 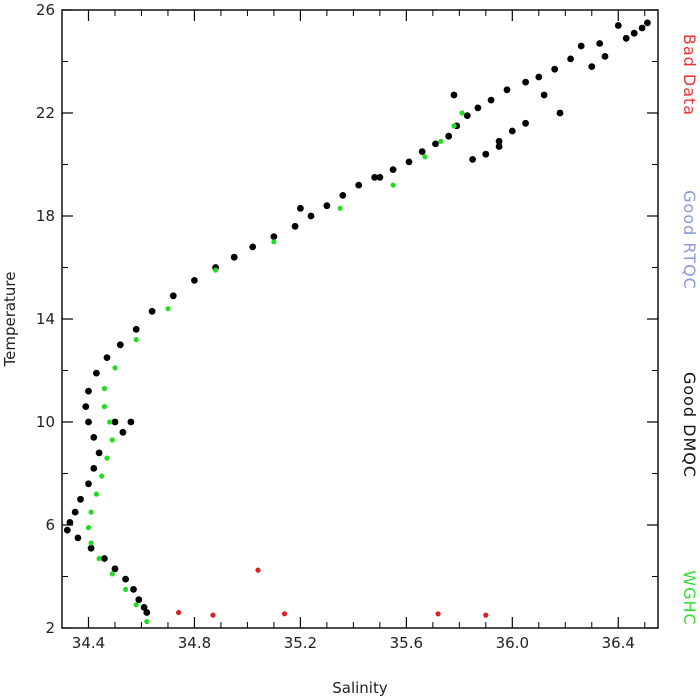 What do you see at coordinates (618, 643) in the screenshot?
I see `x-tick-label: 36.4` at bounding box center [618, 643].